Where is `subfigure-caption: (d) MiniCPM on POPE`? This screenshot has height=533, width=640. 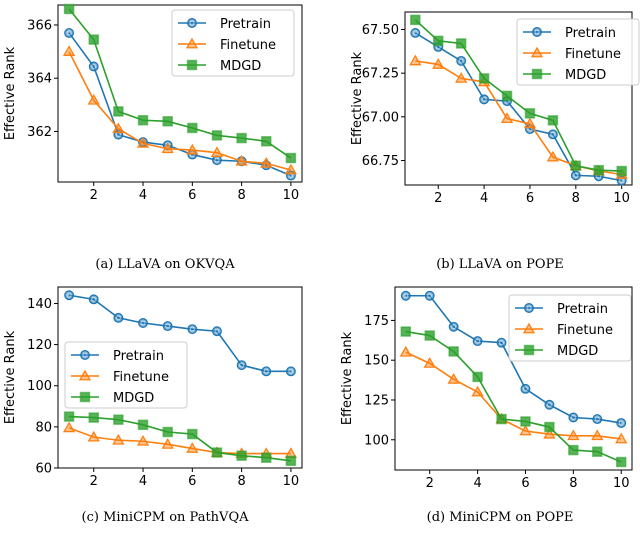
subfigure-caption: (d) MiniCPM on POPE is located at coordinates (500, 517).